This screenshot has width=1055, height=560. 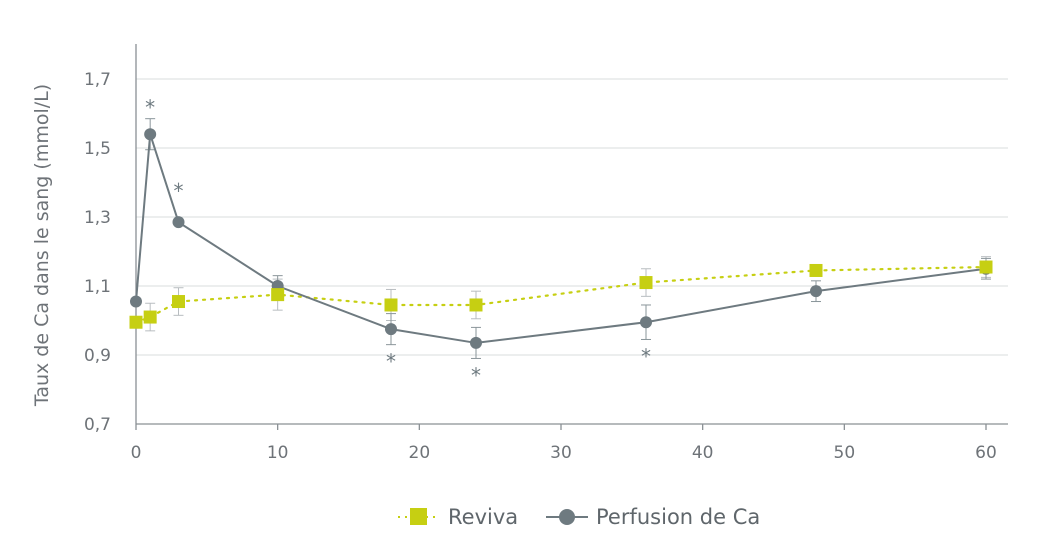 I want to click on y-axis-title: Taux de Ca dans le sang (mmol/L), so click(x=42, y=245).